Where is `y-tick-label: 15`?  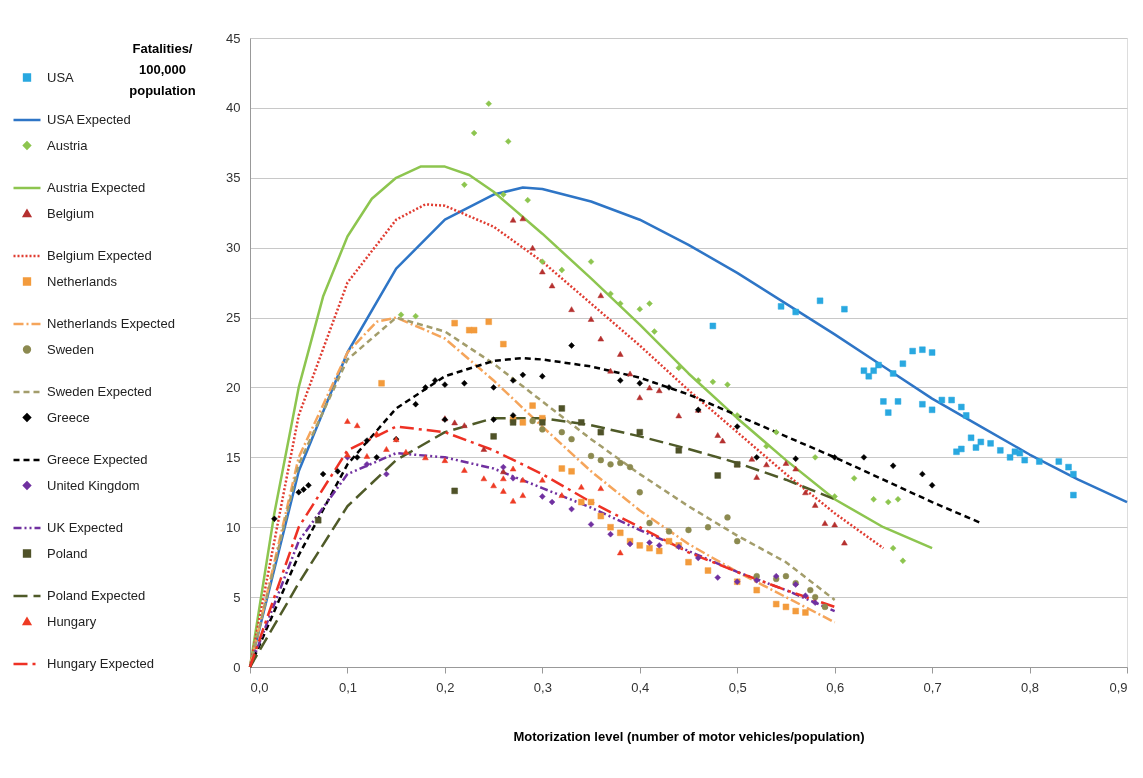 y-tick-label: 15 is located at coordinates (233, 457).